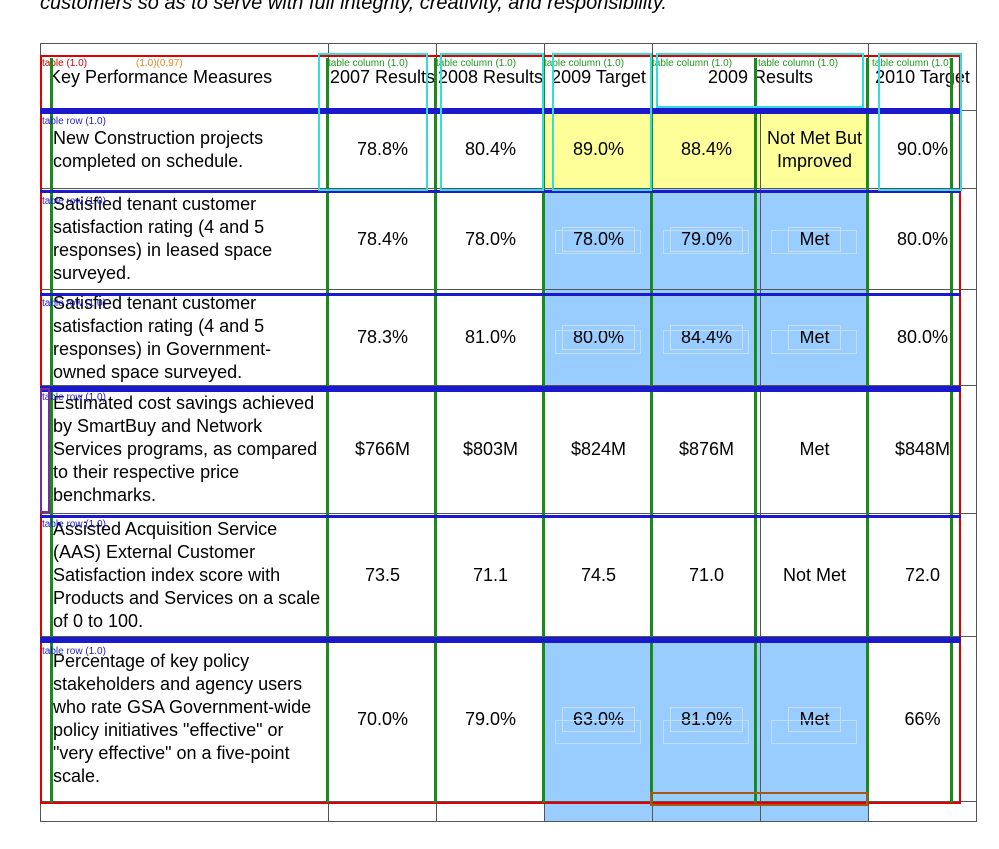  I want to click on result-2008-cell: 80.4%, so click(490, 149).